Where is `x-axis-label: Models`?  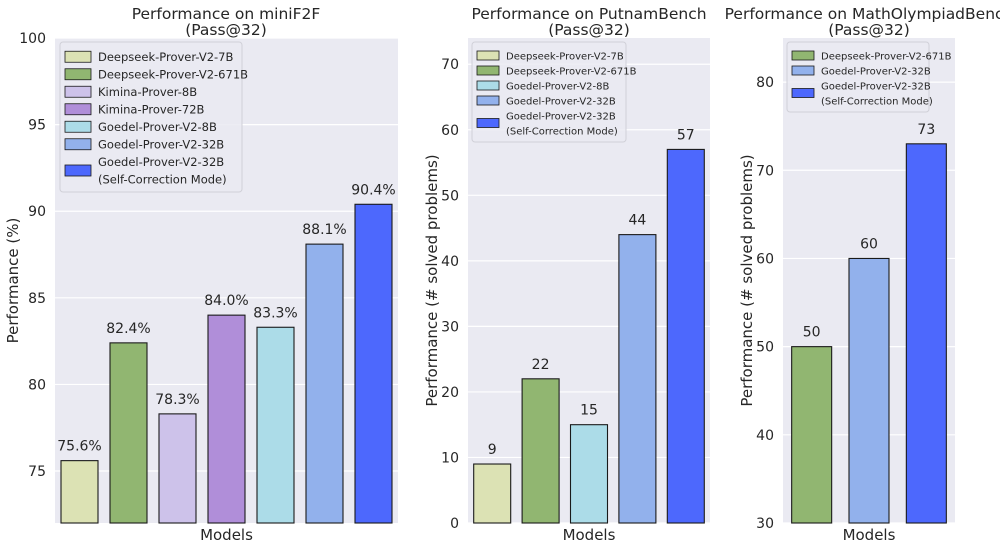
x-axis-label: Models is located at coordinates (226, 535).